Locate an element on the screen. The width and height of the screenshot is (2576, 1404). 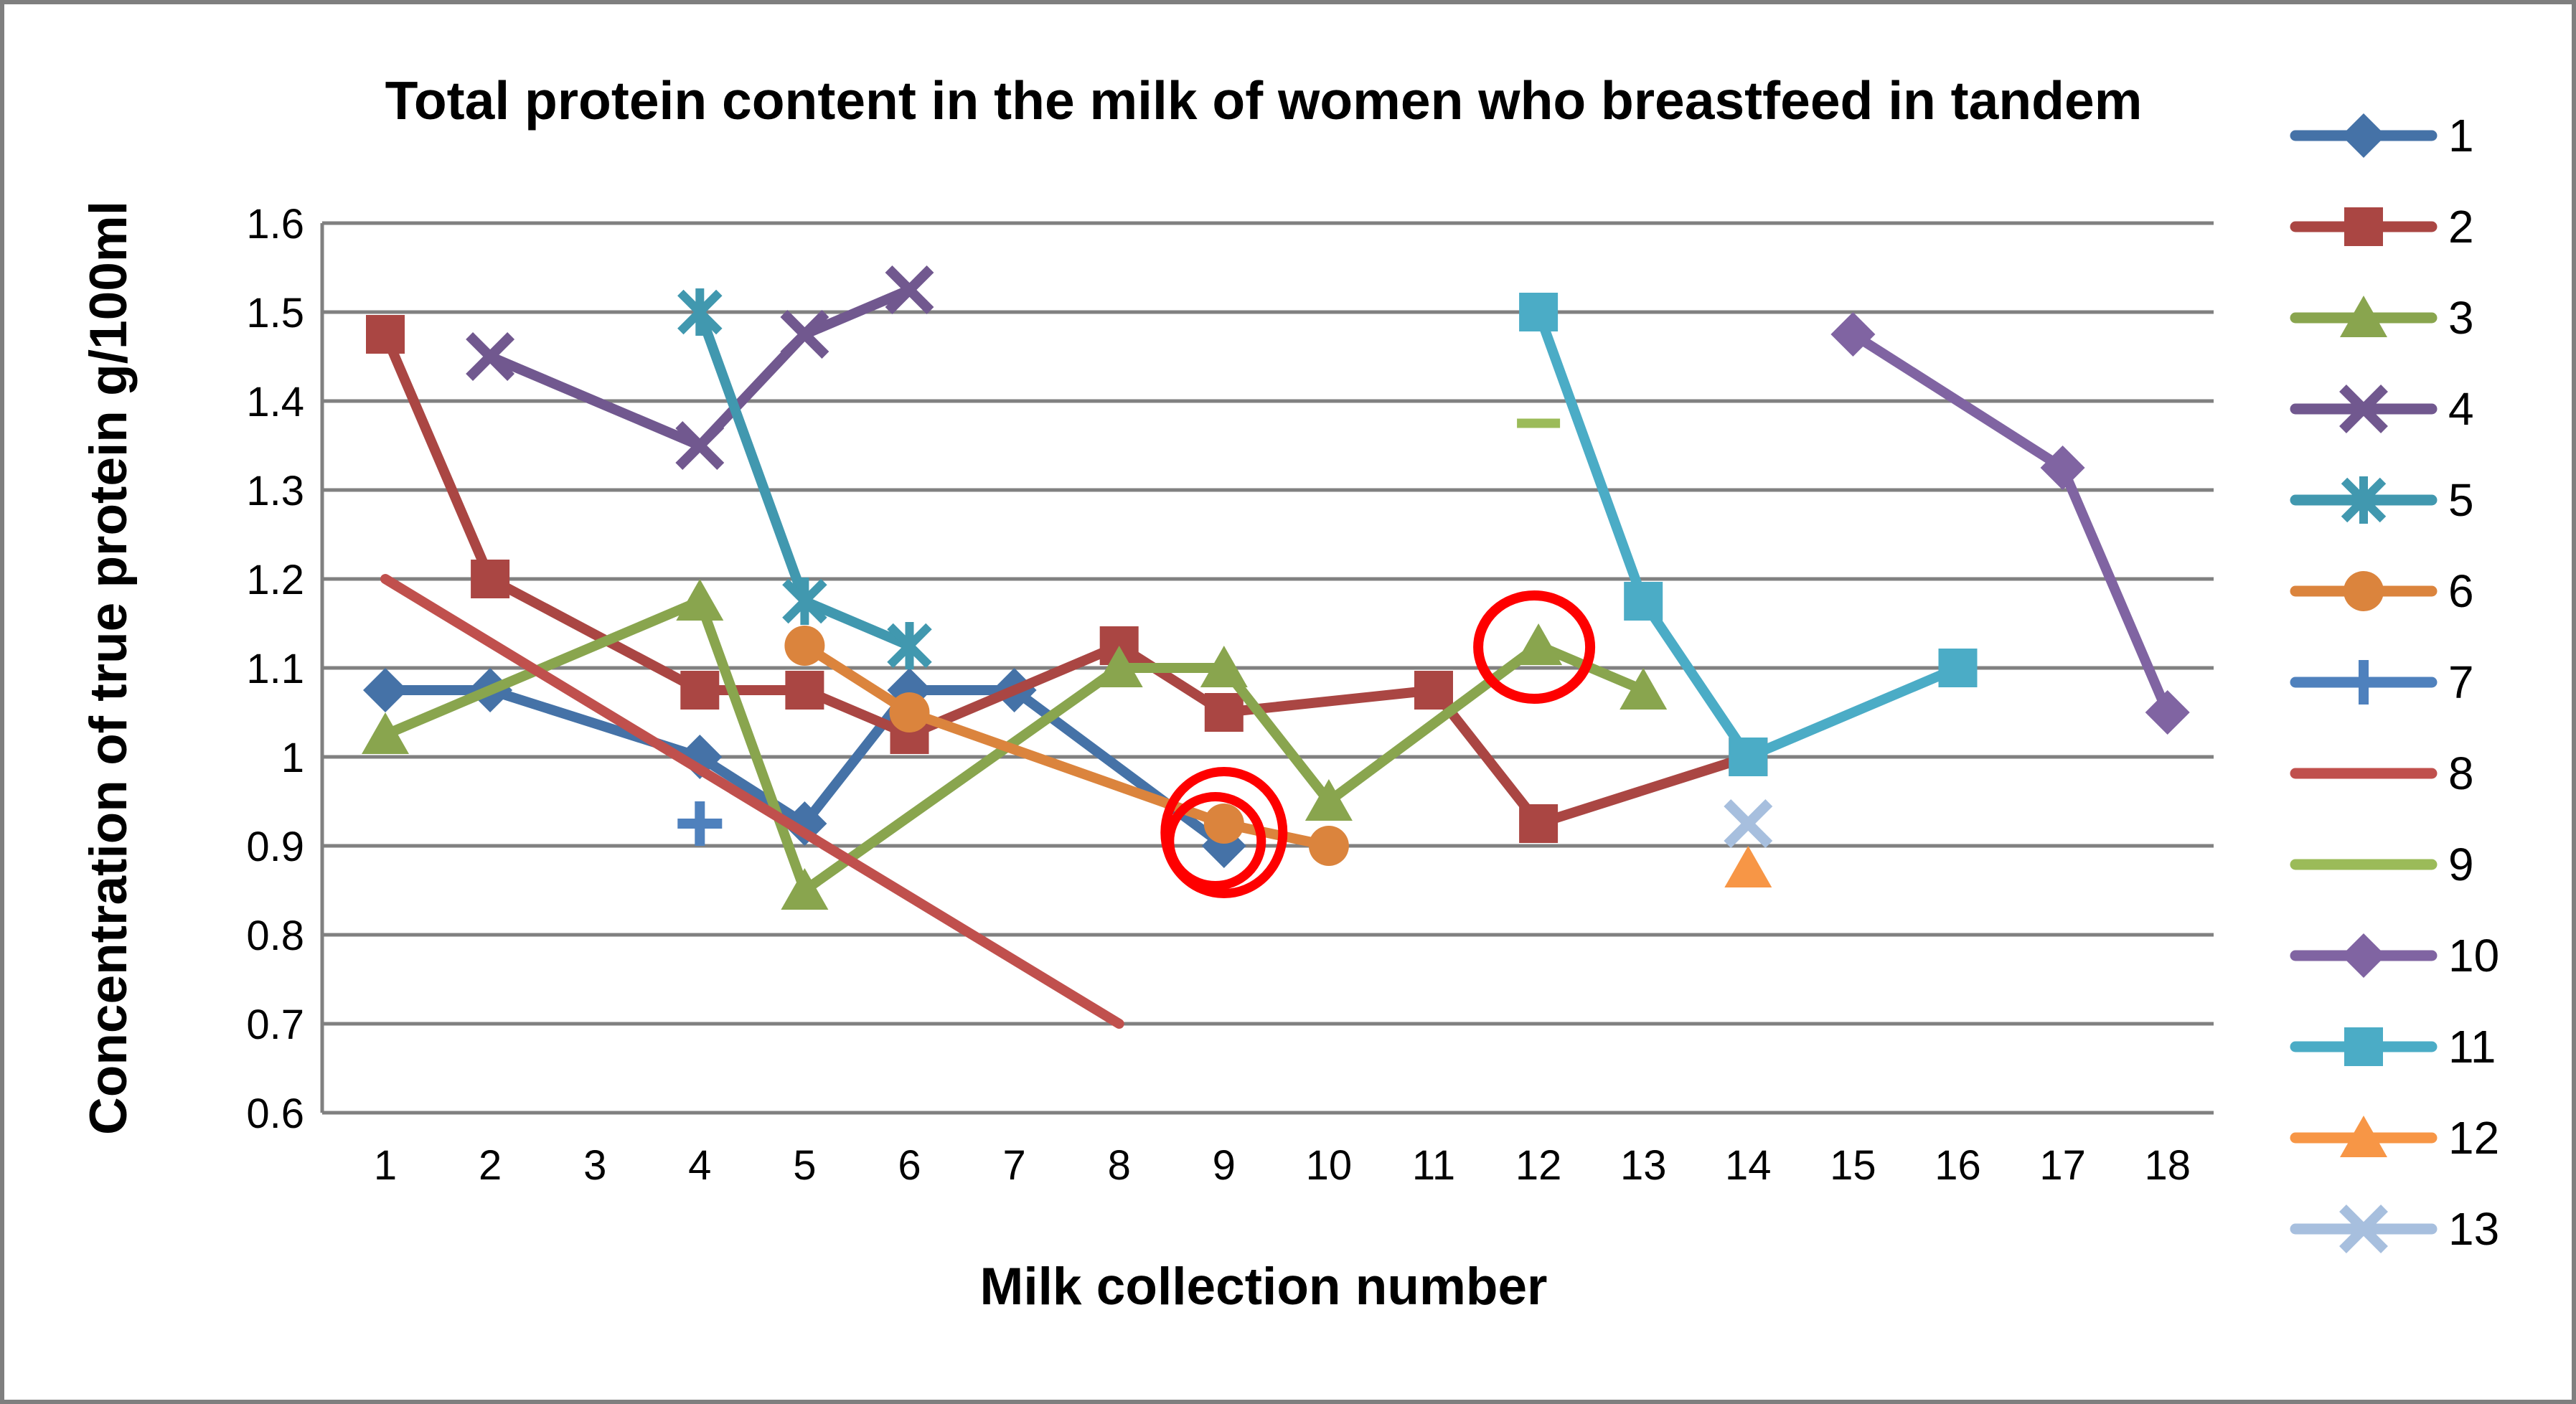
x-tick-label-8: 8 is located at coordinates (1119, 1165).